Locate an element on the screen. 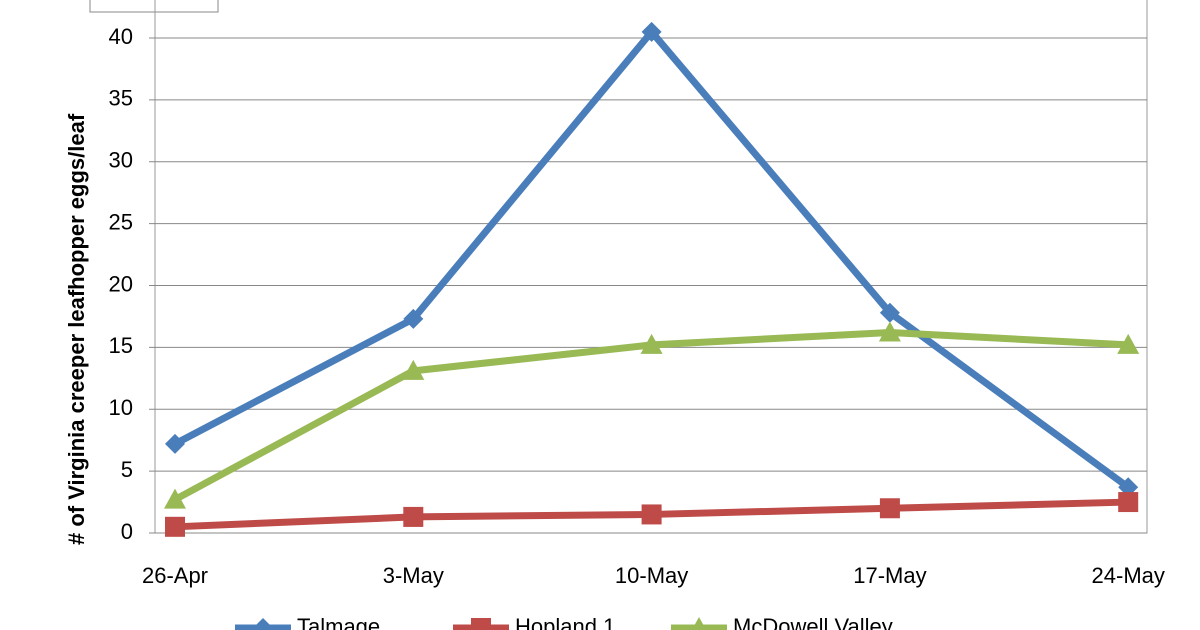  legend-box-fragment is located at coordinates (154, 6).